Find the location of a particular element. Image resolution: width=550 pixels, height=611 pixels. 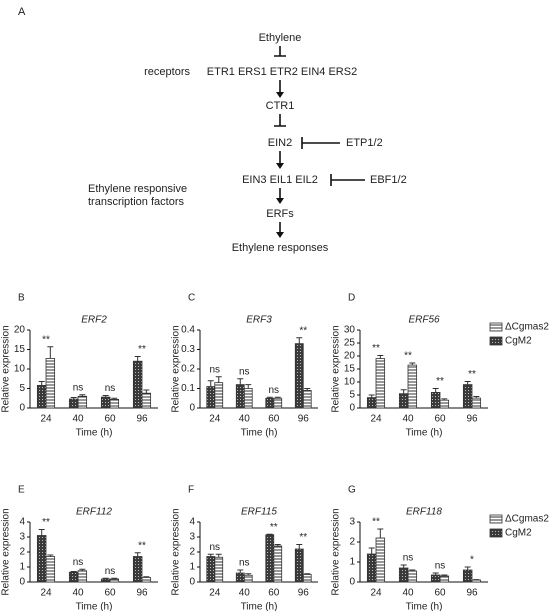

arrow-head is located at coordinates (280, 201).